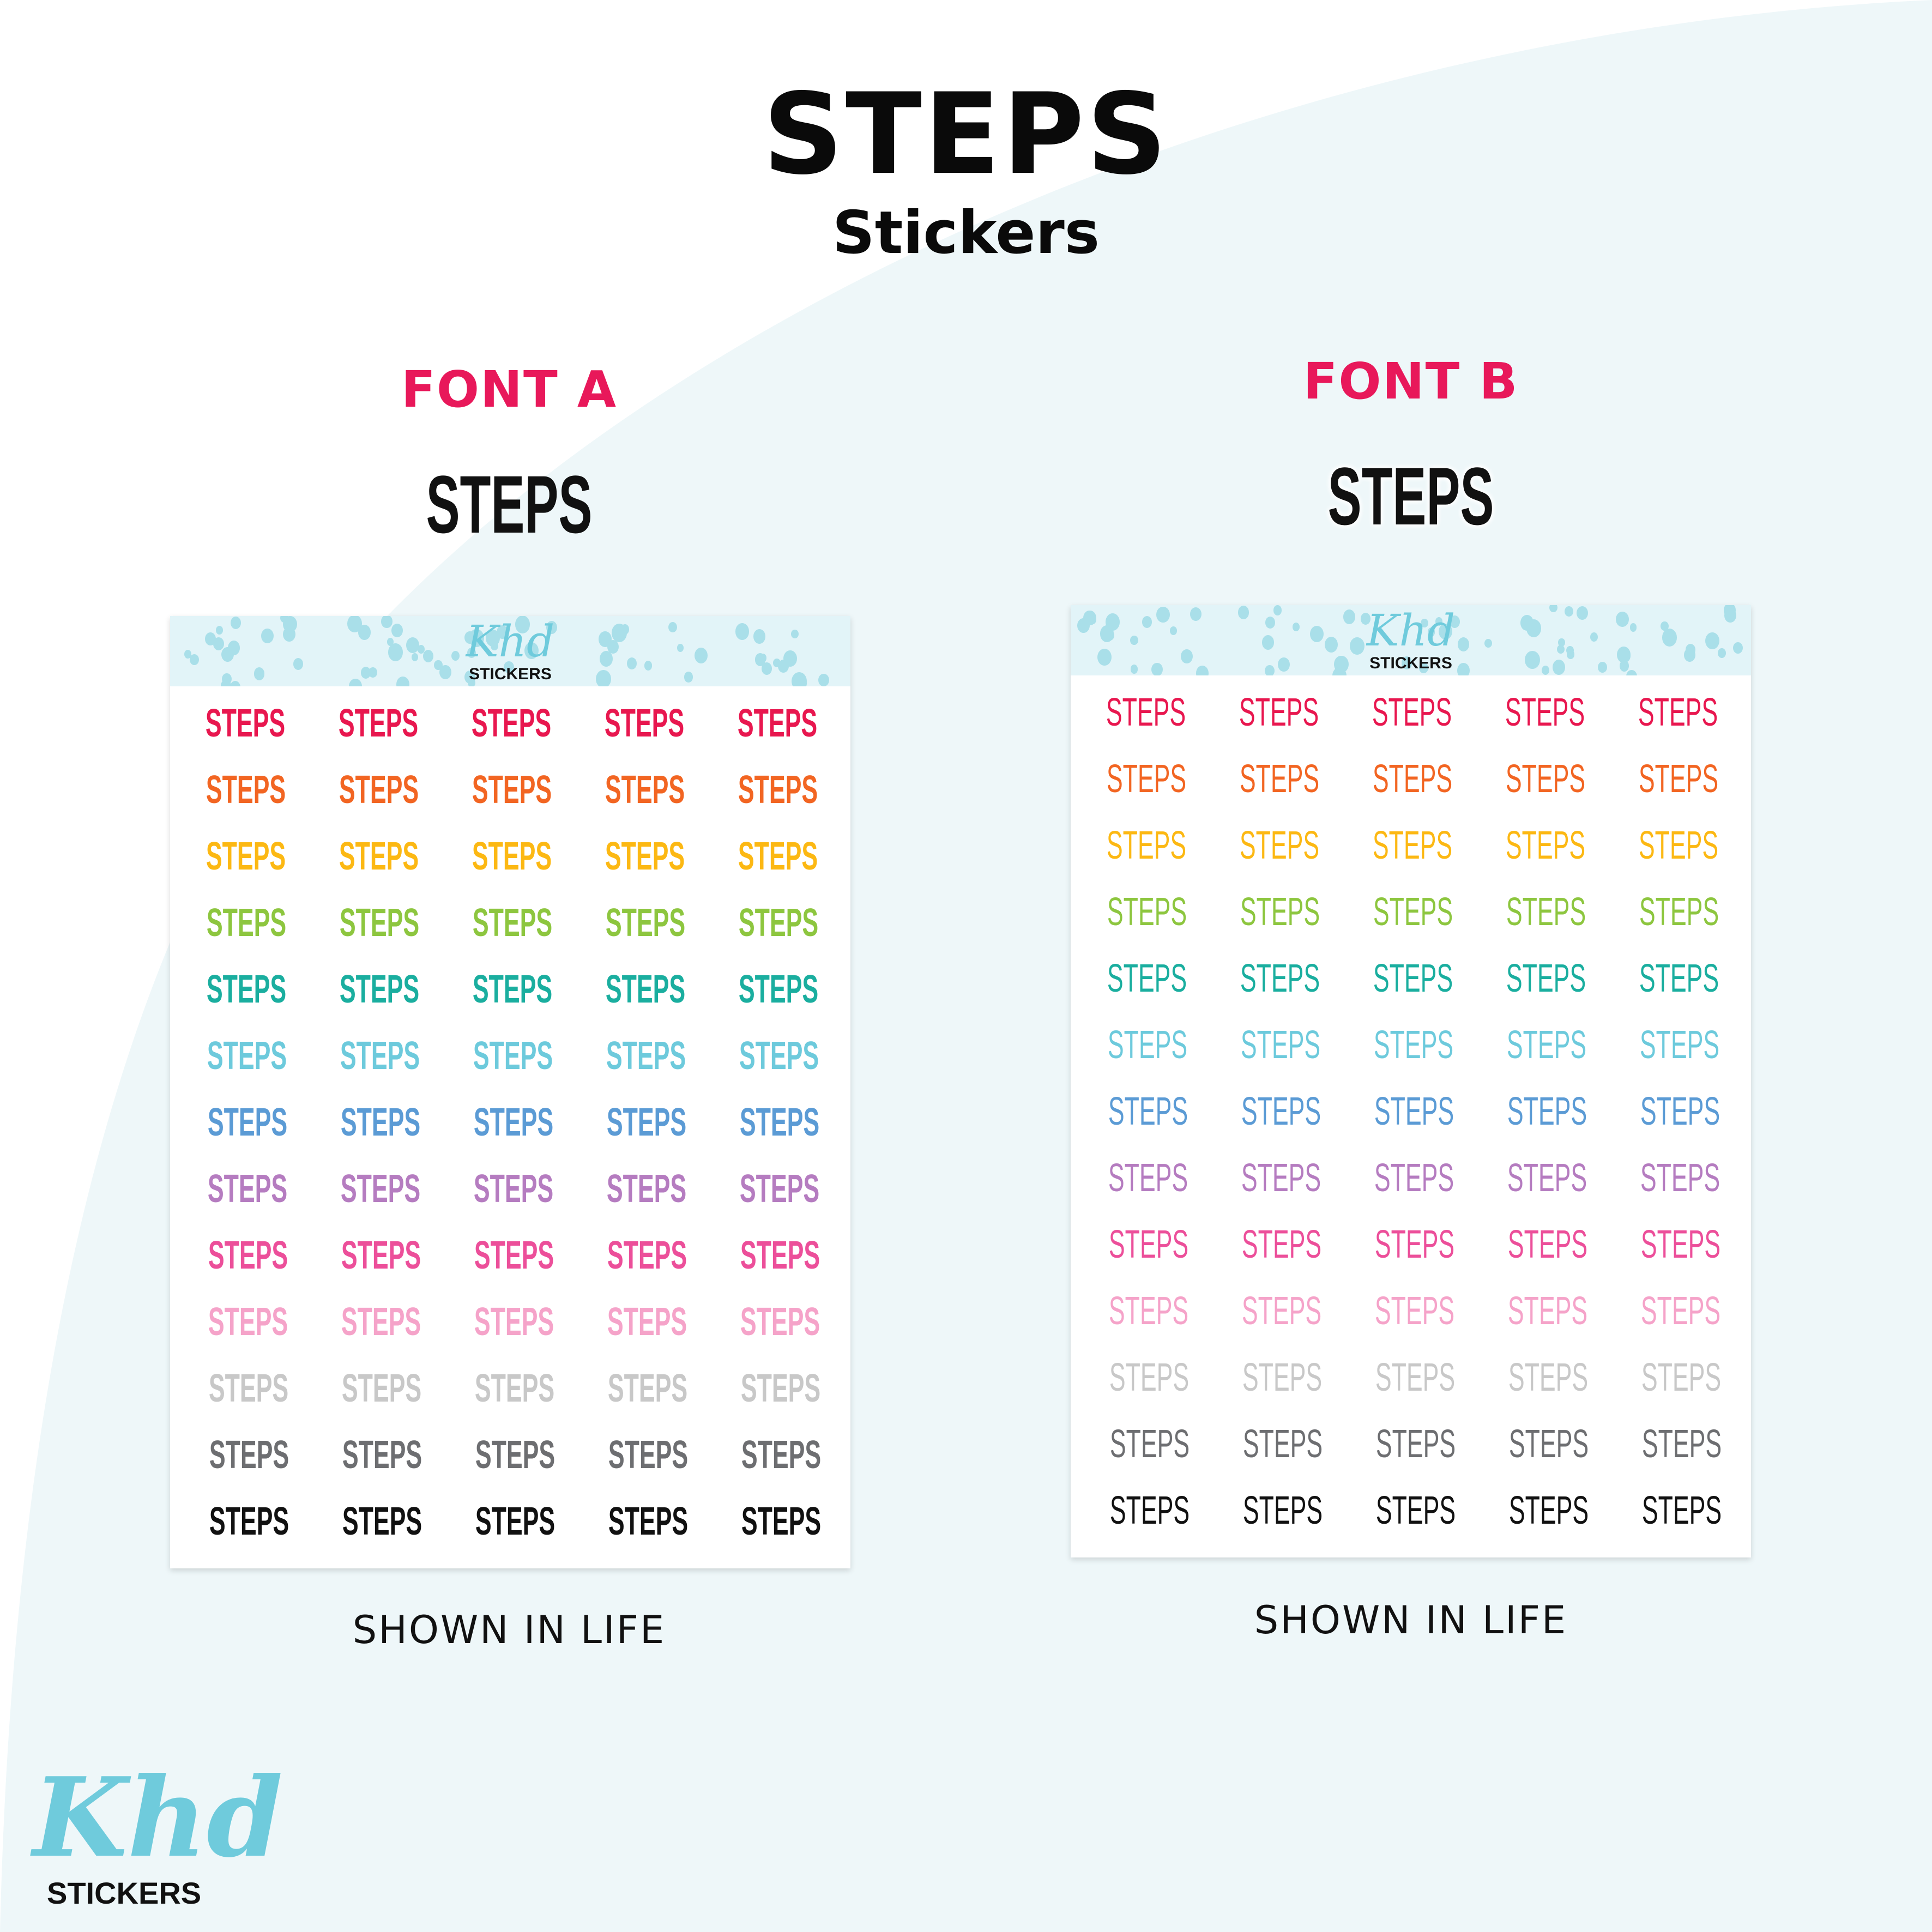 The image size is (1932, 1932). Describe the element at coordinates (158, 1818) in the screenshot. I see `brand-logo-script: Khd` at that location.